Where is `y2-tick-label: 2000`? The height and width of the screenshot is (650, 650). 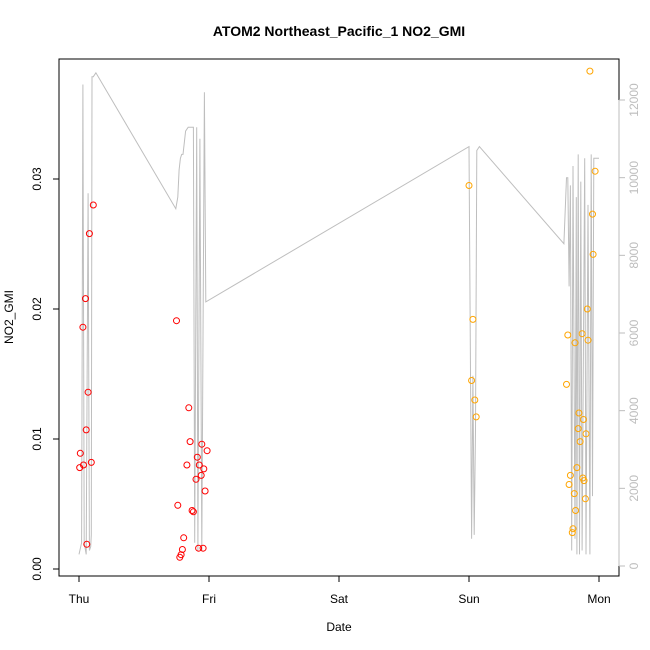 y2-tick-label: 2000 is located at coordinates (634, 488).